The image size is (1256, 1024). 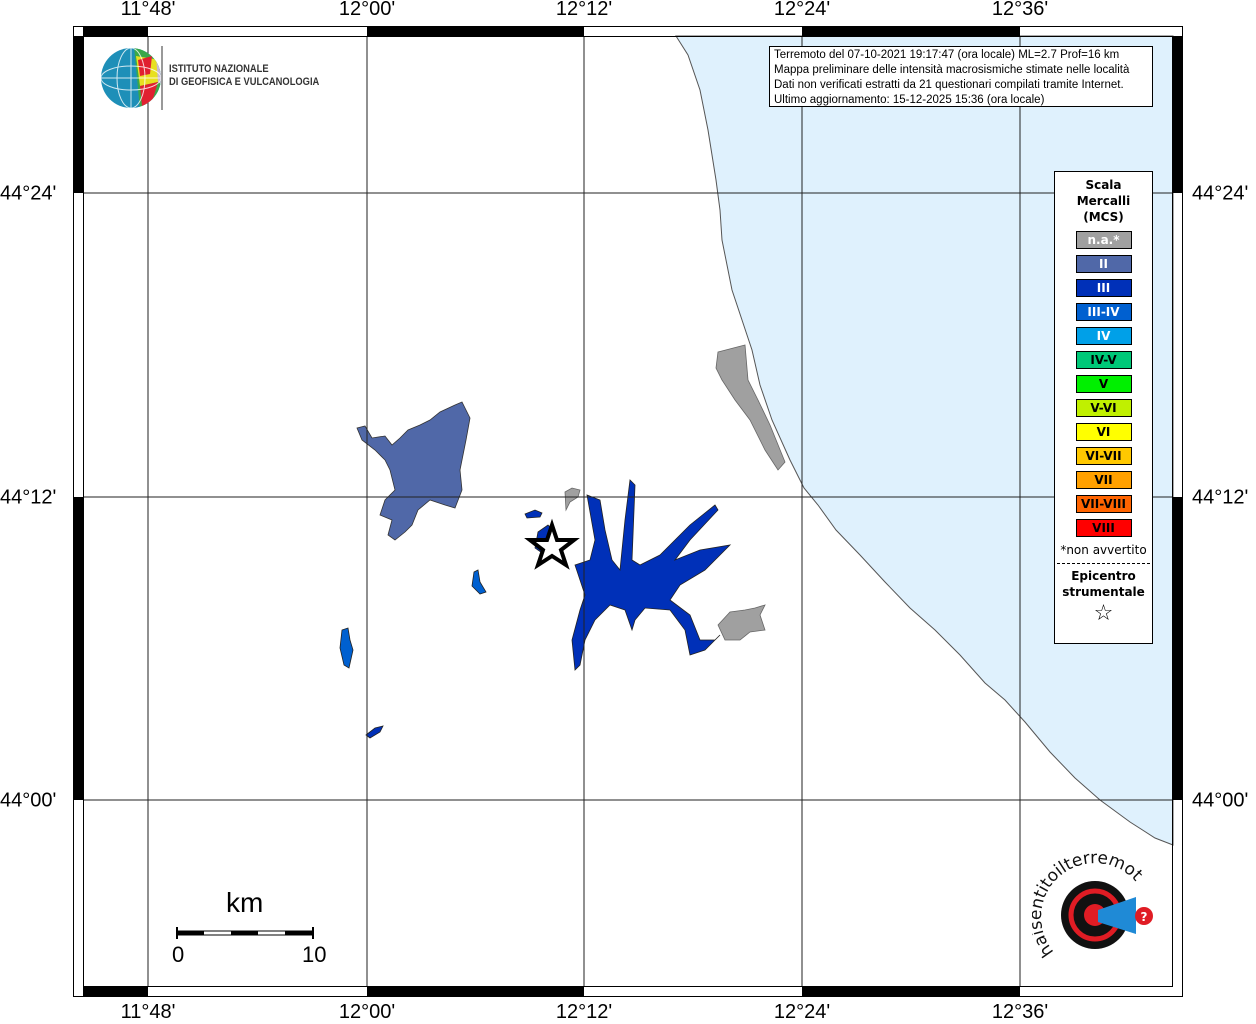 What do you see at coordinates (1020, 10) in the screenshot?
I see `lon-tick-top: 12°36'` at bounding box center [1020, 10].